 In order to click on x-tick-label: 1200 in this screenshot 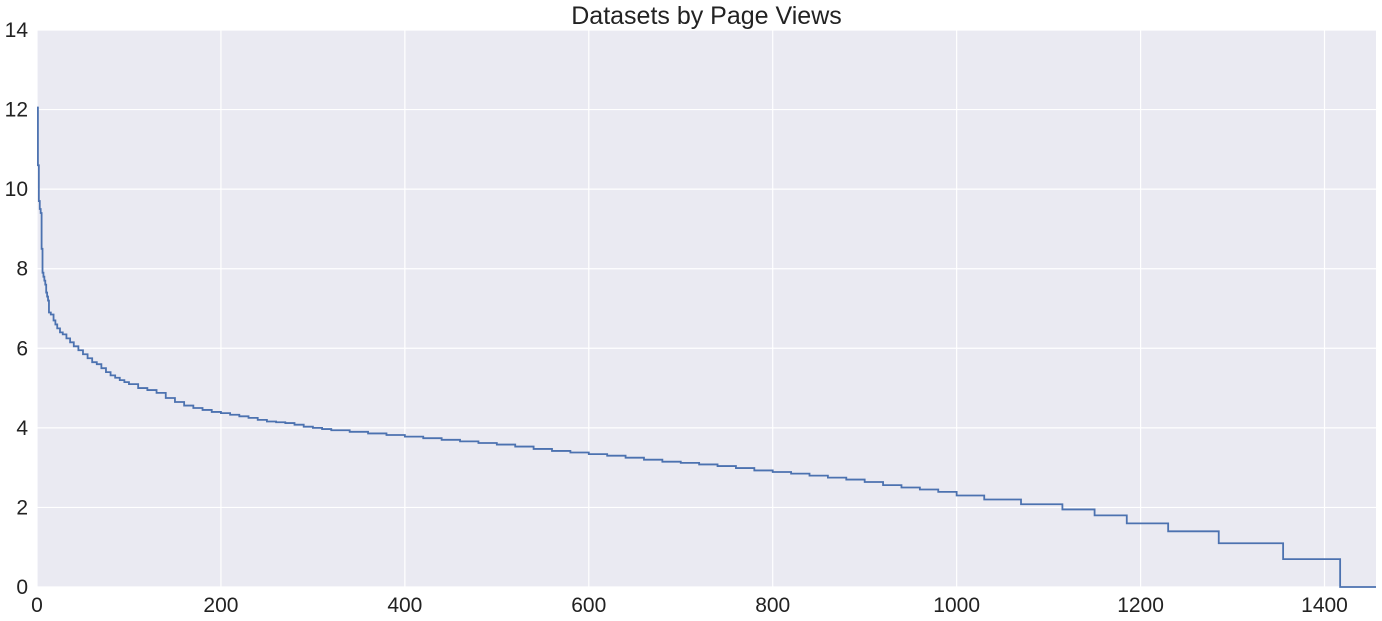, I will do `click(1140, 605)`.